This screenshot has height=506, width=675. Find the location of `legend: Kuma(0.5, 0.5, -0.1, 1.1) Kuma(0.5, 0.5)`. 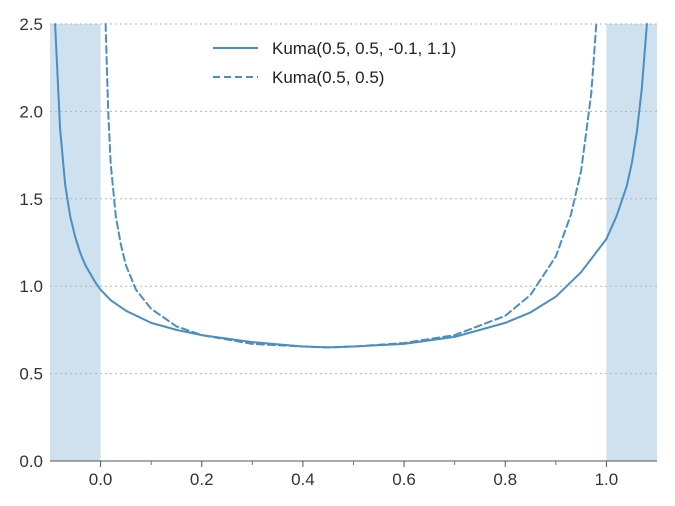

legend: Kuma(0.5, 0.5, -0.1, 1.1) Kuma(0.5, 0.5) is located at coordinates (334, 63).